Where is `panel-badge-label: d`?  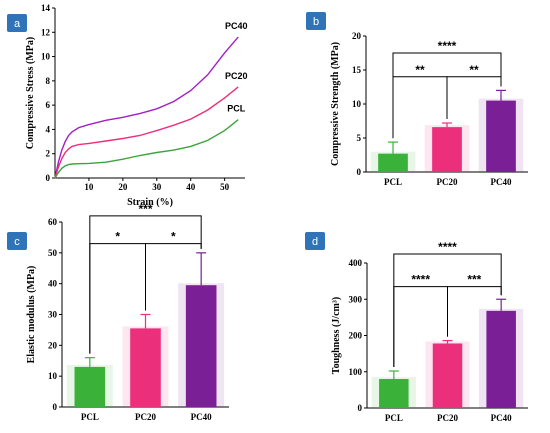 panel-badge-label: d is located at coordinates (315, 242).